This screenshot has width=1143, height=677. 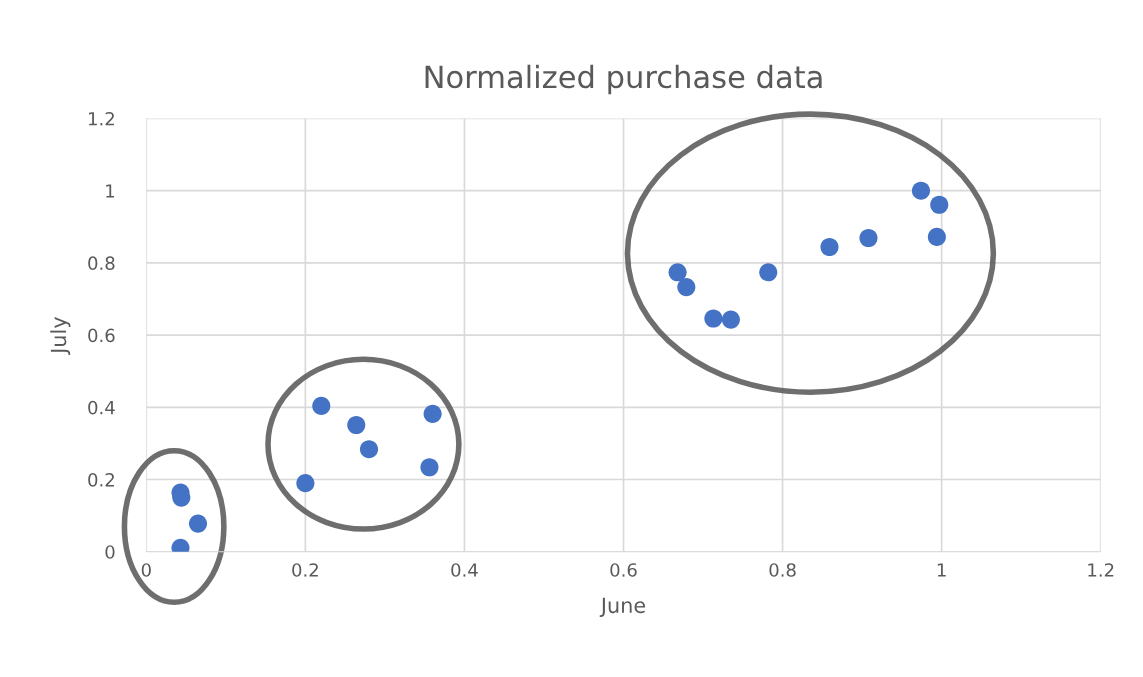 I want to click on y-tick-label: 0.6, so click(x=101, y=335).